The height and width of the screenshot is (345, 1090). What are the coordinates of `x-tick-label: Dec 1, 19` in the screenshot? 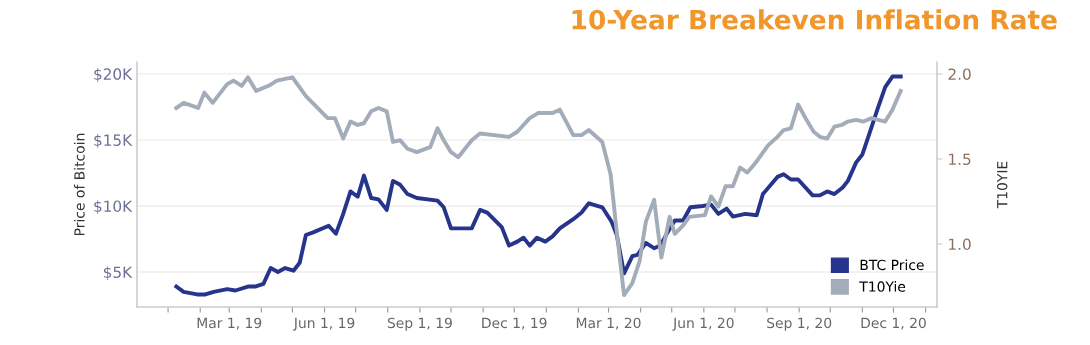 It's located at (514, 323).